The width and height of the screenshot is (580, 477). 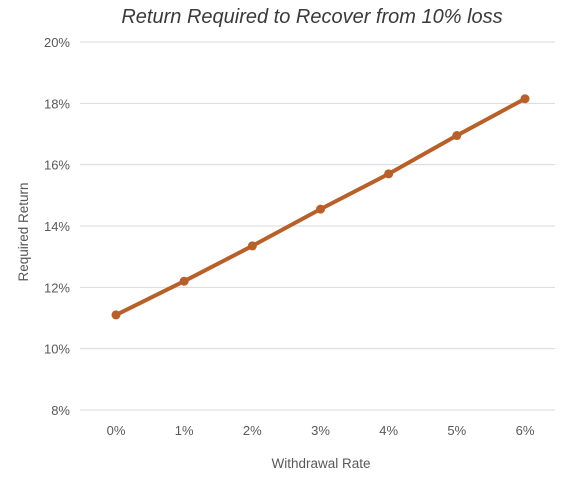 I want to click on x-tick-label: 3%, so click(x=320, y=430).